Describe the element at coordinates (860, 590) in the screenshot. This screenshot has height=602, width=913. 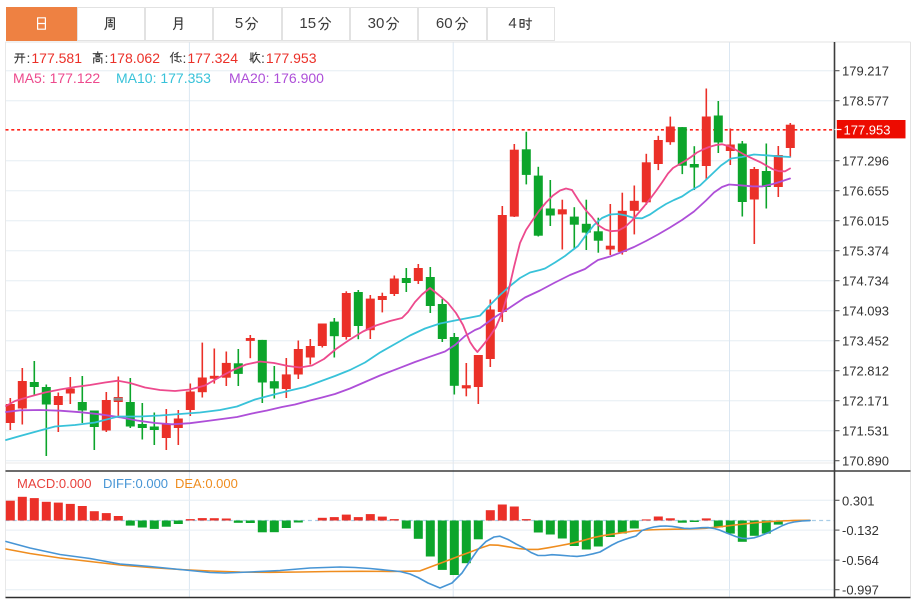
I see `svg-text: -0.997` at that location.